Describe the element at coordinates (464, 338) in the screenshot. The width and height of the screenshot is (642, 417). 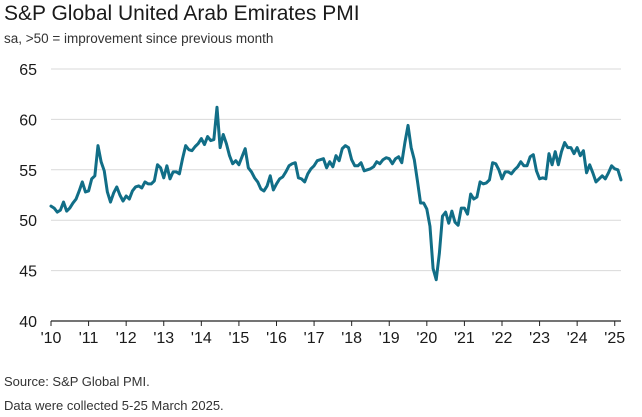
I see `x-tick-label: '21` at that location.